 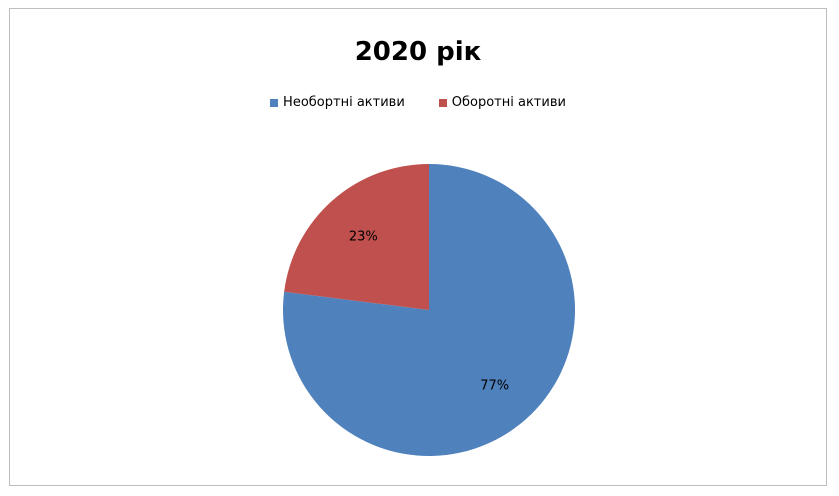 What do you see at coordinates (442, 102) in the screenshot?
I see `legend-swatch-current-assets` at bounding box center [442, 102].